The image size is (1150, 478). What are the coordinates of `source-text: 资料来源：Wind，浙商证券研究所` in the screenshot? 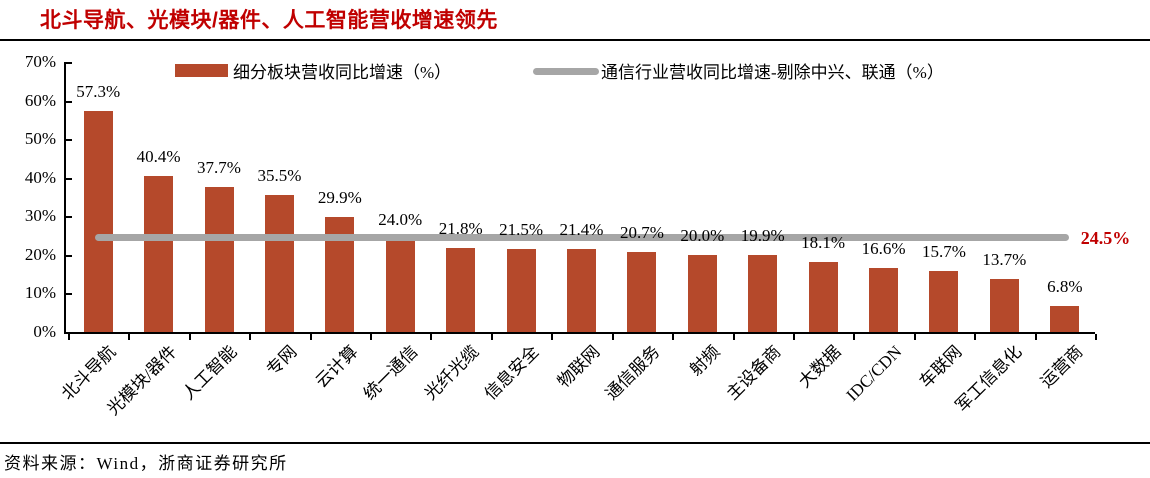 It's located at (146, 463).